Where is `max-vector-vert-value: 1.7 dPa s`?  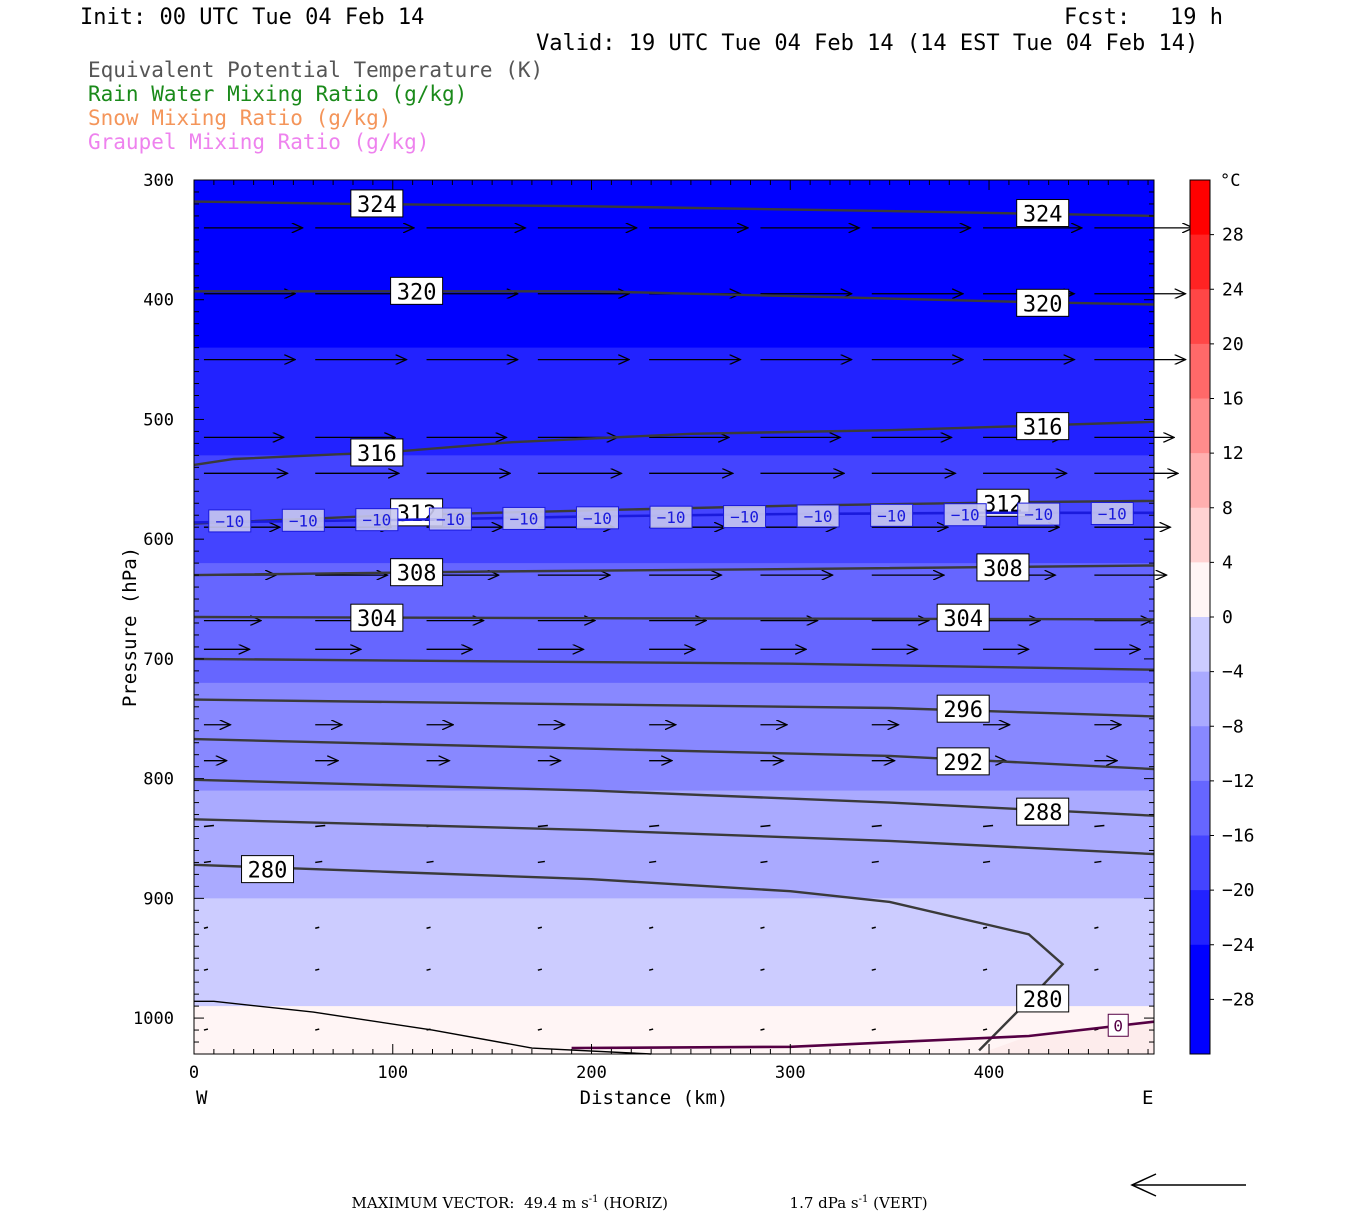 max-vector-vert-value: 1.7 dPa s is located at coordinates (824, 1203).